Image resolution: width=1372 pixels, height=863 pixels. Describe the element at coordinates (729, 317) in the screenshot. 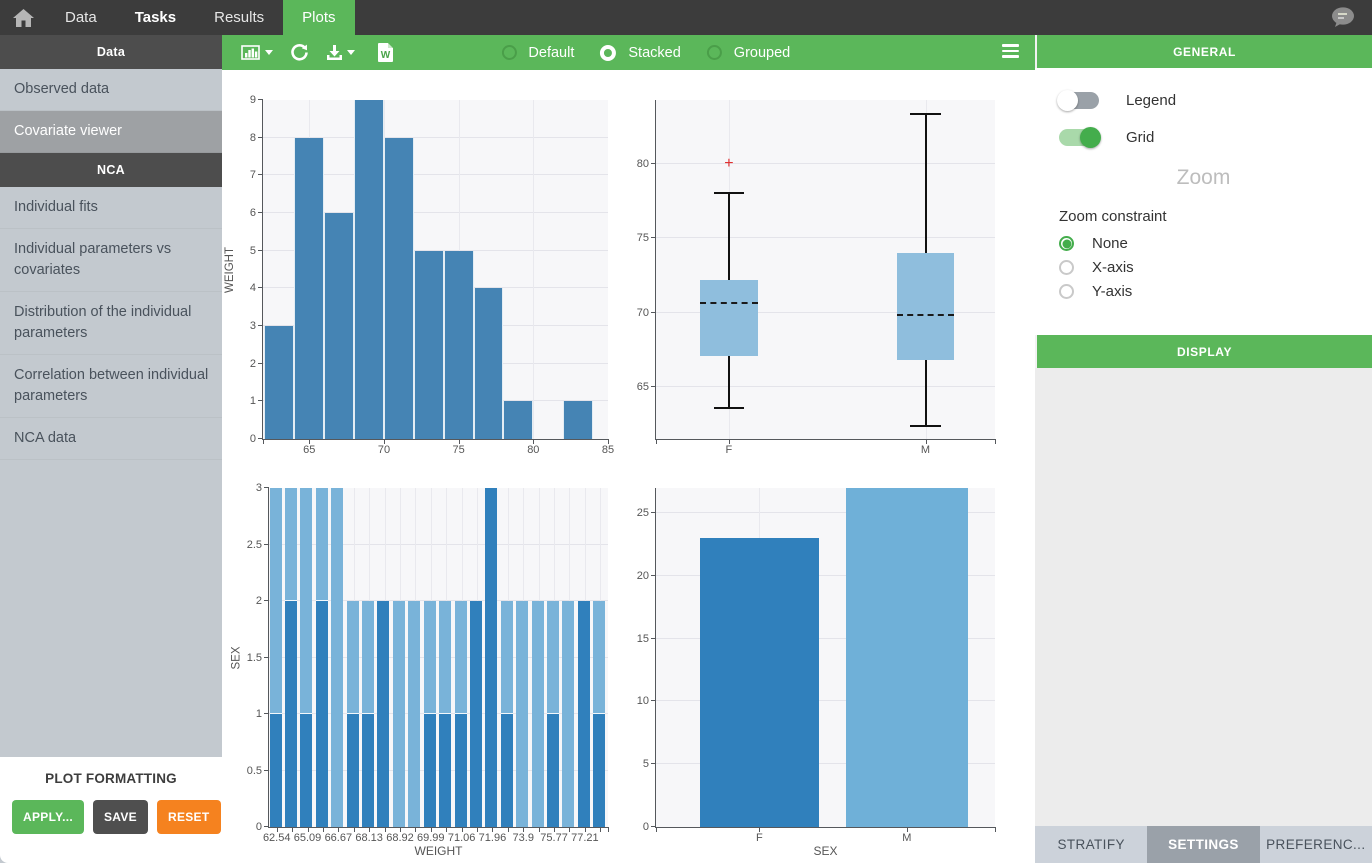

I see `box-iqr` at that location.